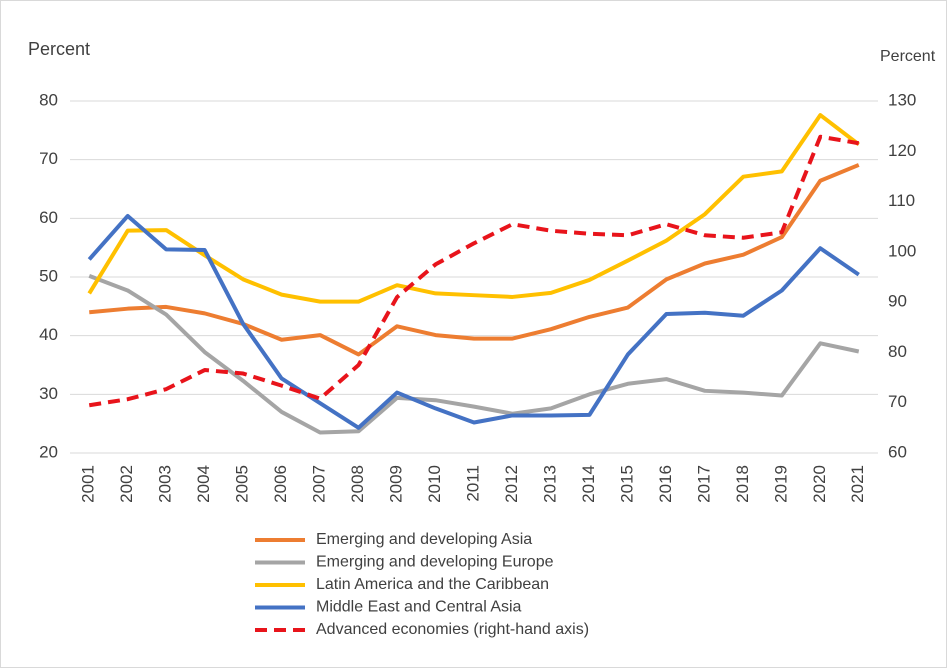  Describe the element at coordinates (452, 629) in the screenshot. I see `legend-label: Advanced economies (right-hand axis)` at that location.